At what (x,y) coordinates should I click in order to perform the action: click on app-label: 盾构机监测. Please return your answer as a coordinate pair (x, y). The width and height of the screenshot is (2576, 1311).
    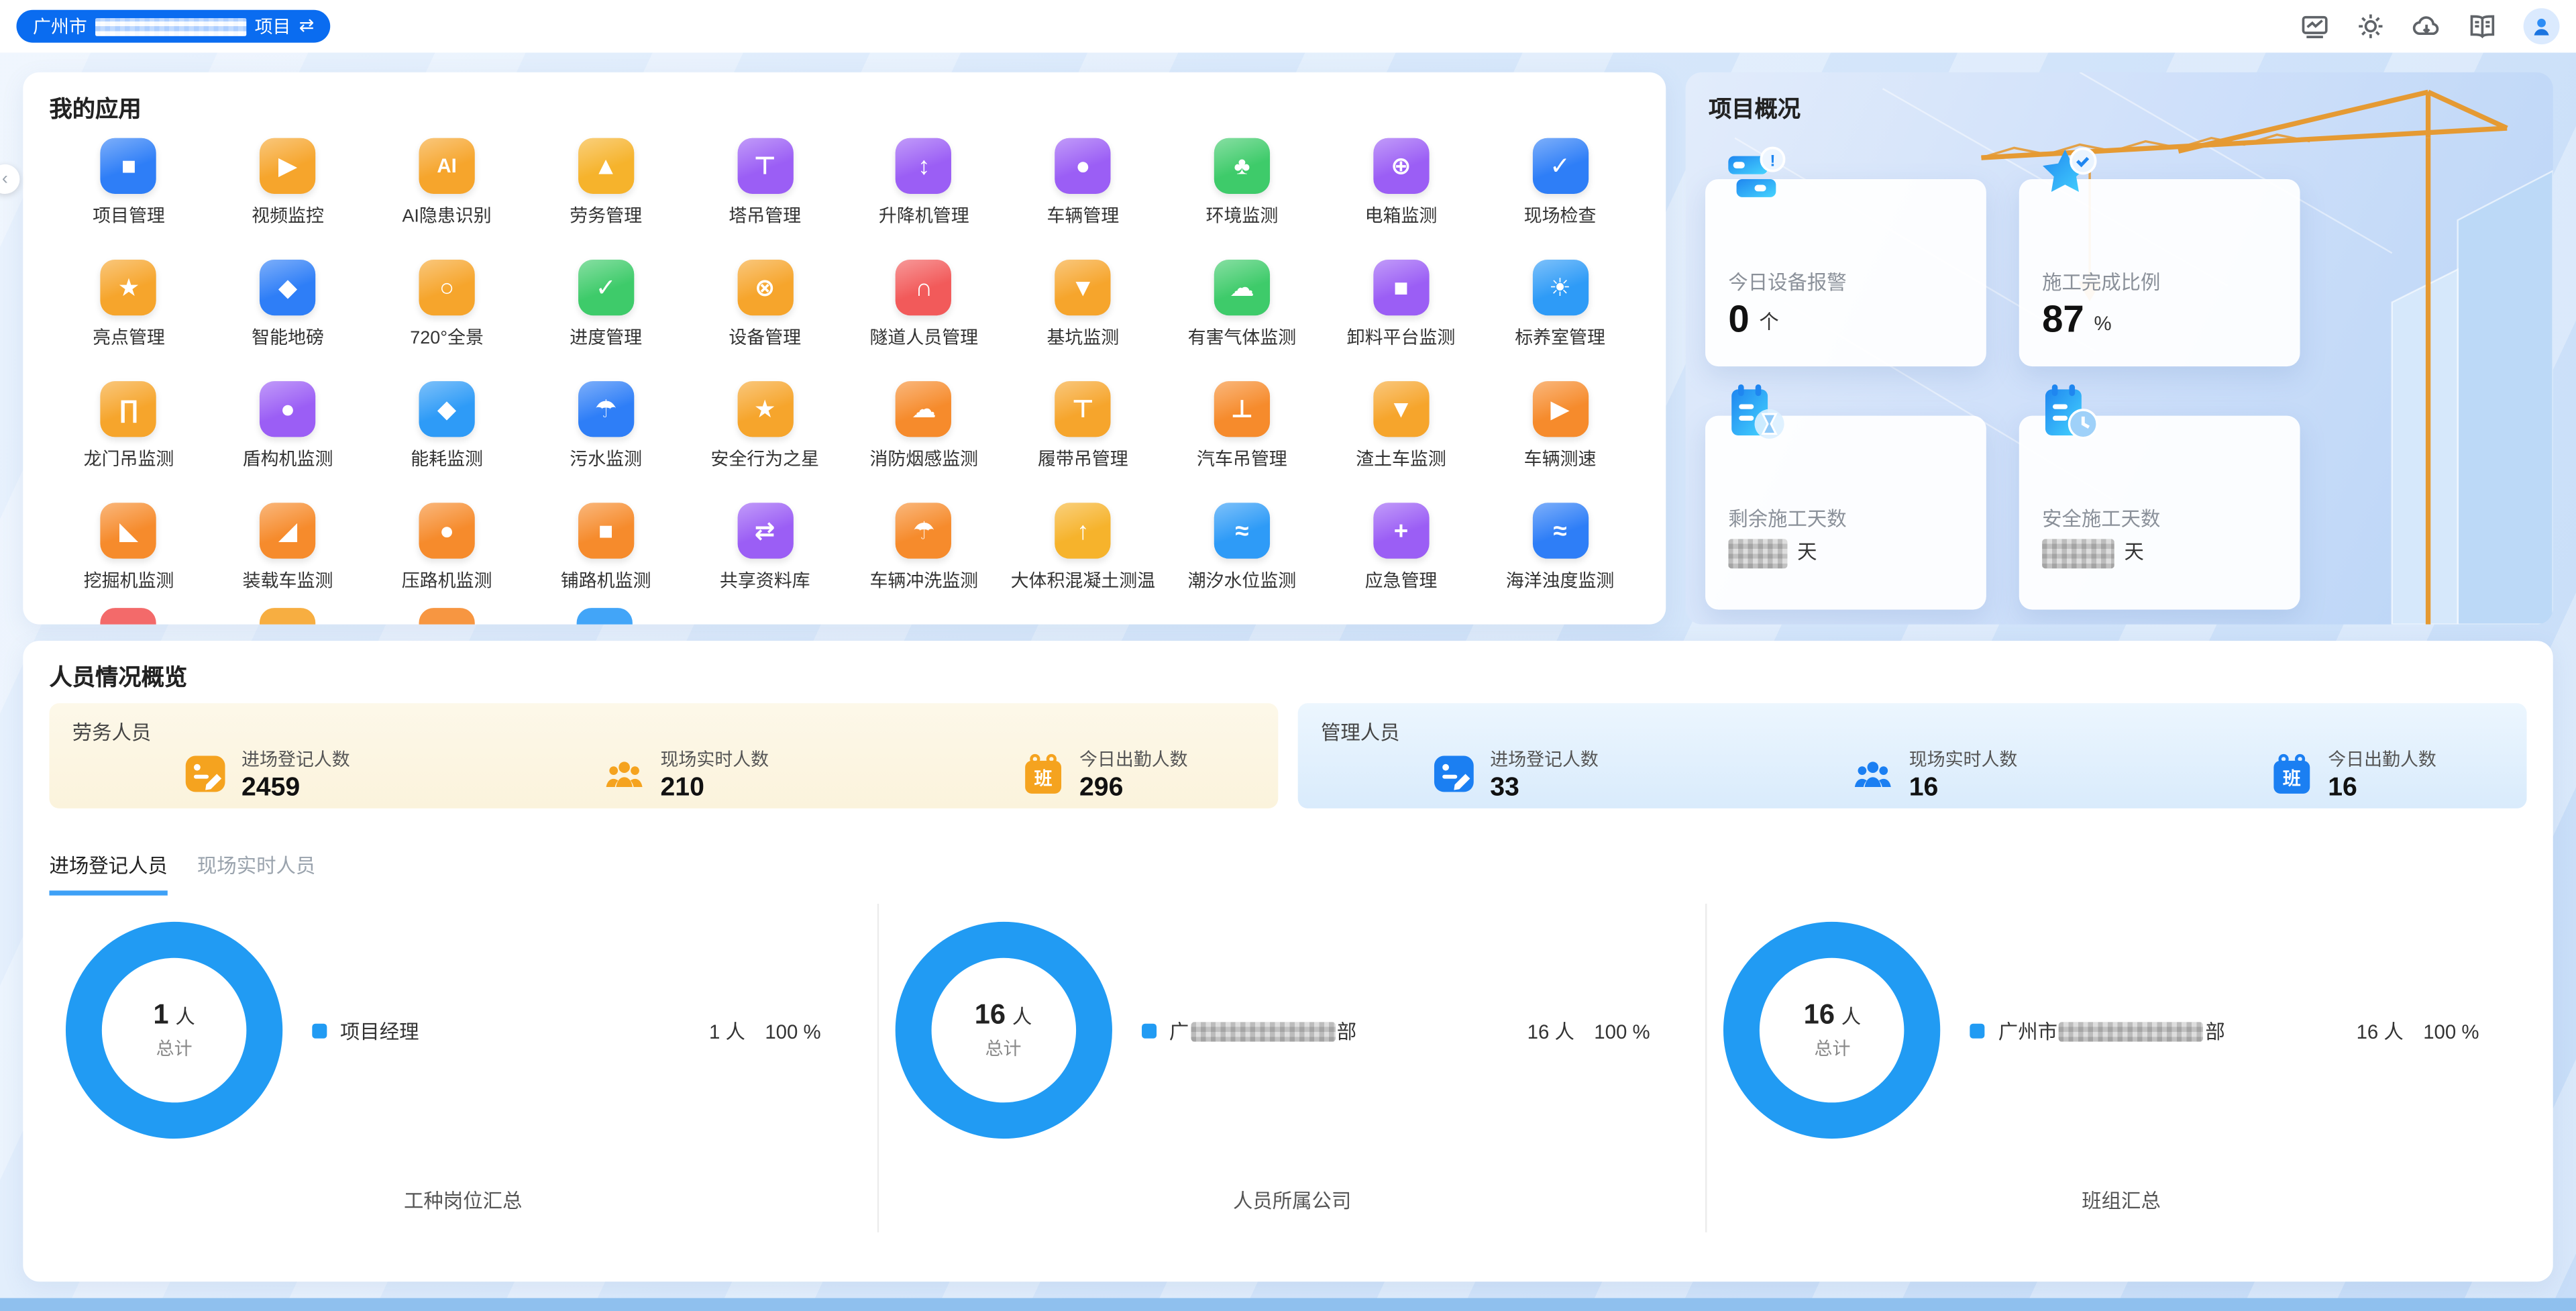
    Looking at the image, I should click on (287, 460).